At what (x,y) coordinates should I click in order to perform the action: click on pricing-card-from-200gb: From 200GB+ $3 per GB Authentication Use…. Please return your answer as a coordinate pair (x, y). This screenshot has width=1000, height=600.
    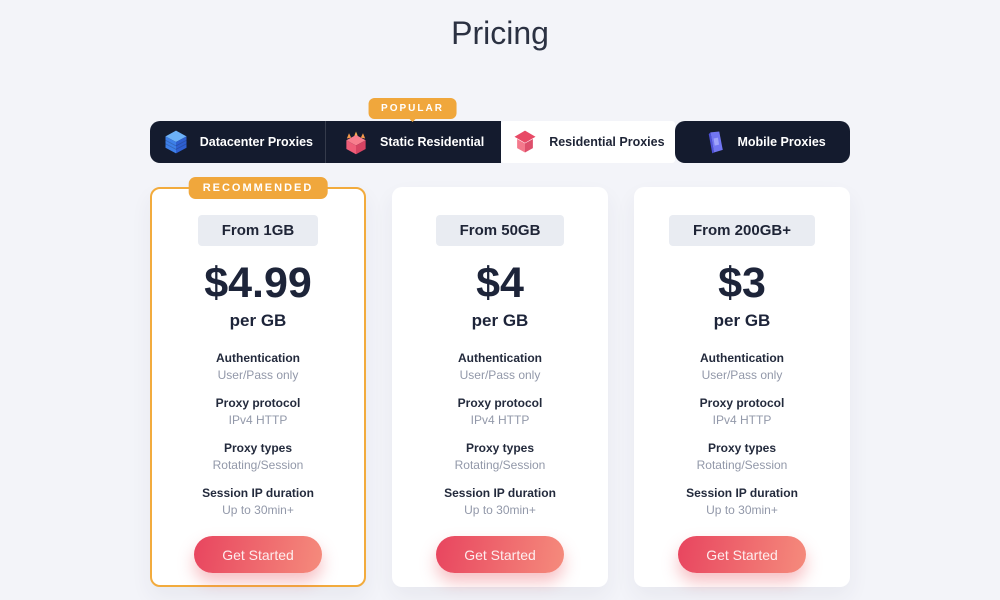
    Looking at the image, I should click on (742, 387).